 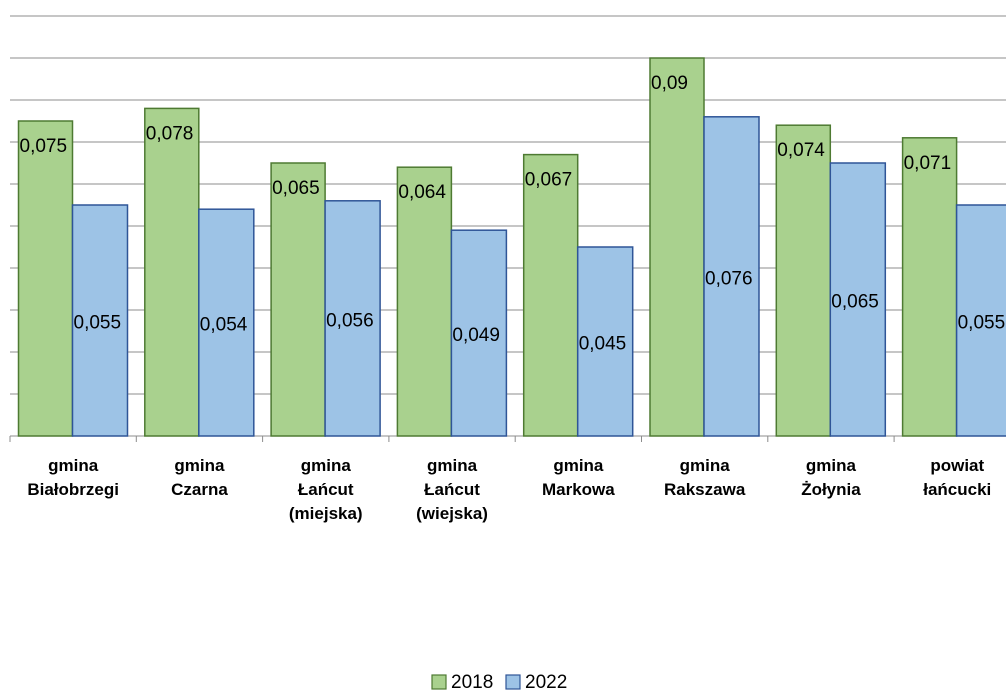 I want to click on x-tick-label: gmina Rakszawa, so click(x=705, y=477).